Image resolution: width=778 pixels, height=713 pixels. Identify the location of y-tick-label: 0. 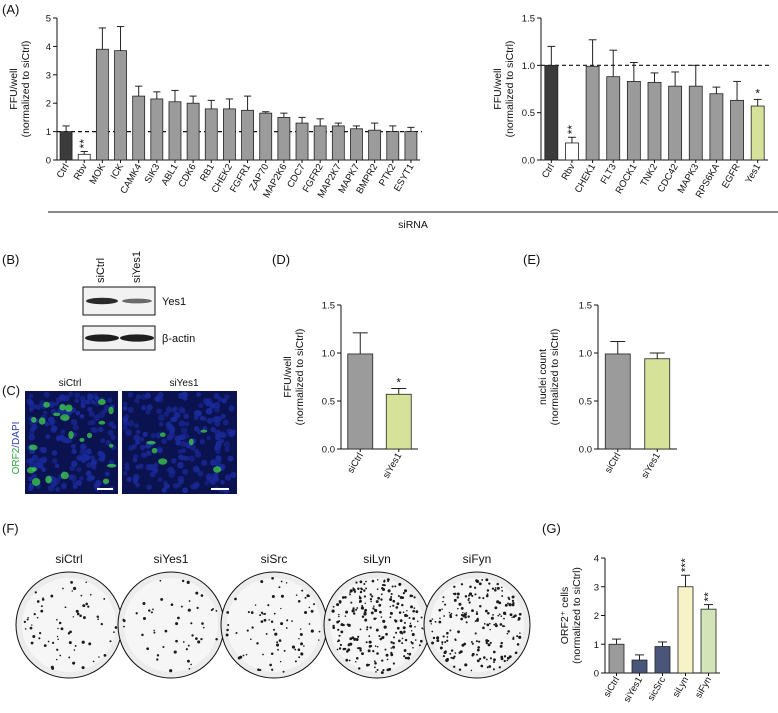
(48, 161).